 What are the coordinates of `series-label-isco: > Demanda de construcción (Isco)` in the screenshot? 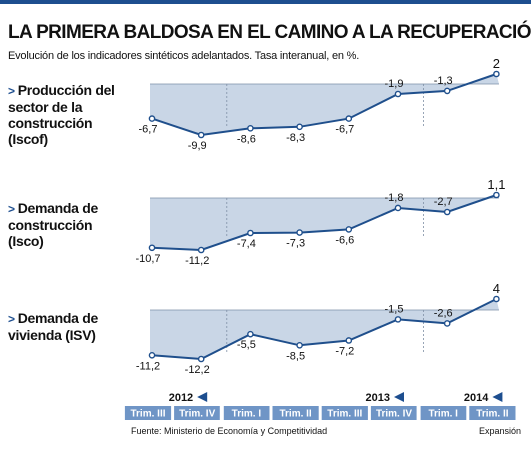 It's located at (53, 224).